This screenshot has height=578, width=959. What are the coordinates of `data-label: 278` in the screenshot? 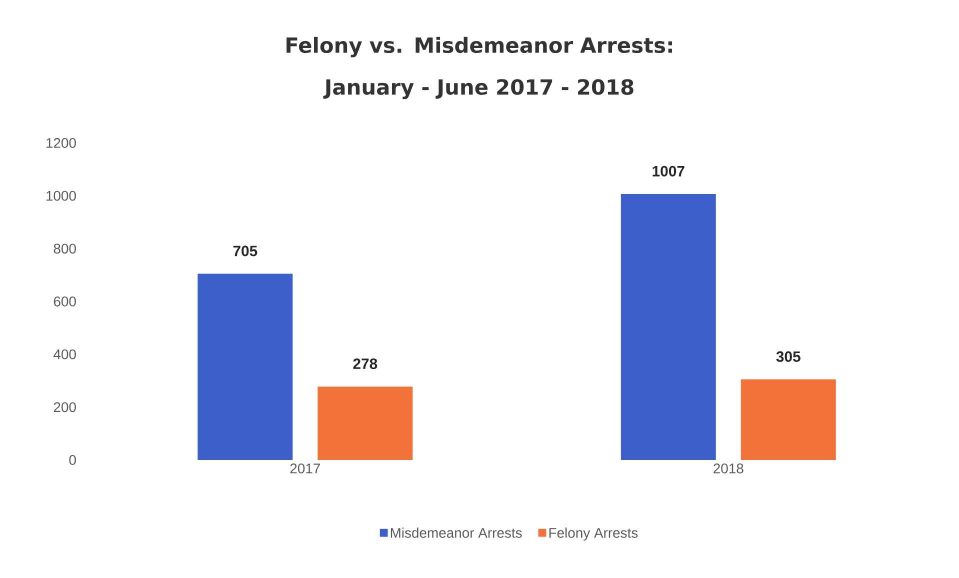 It's located at (365, 364).